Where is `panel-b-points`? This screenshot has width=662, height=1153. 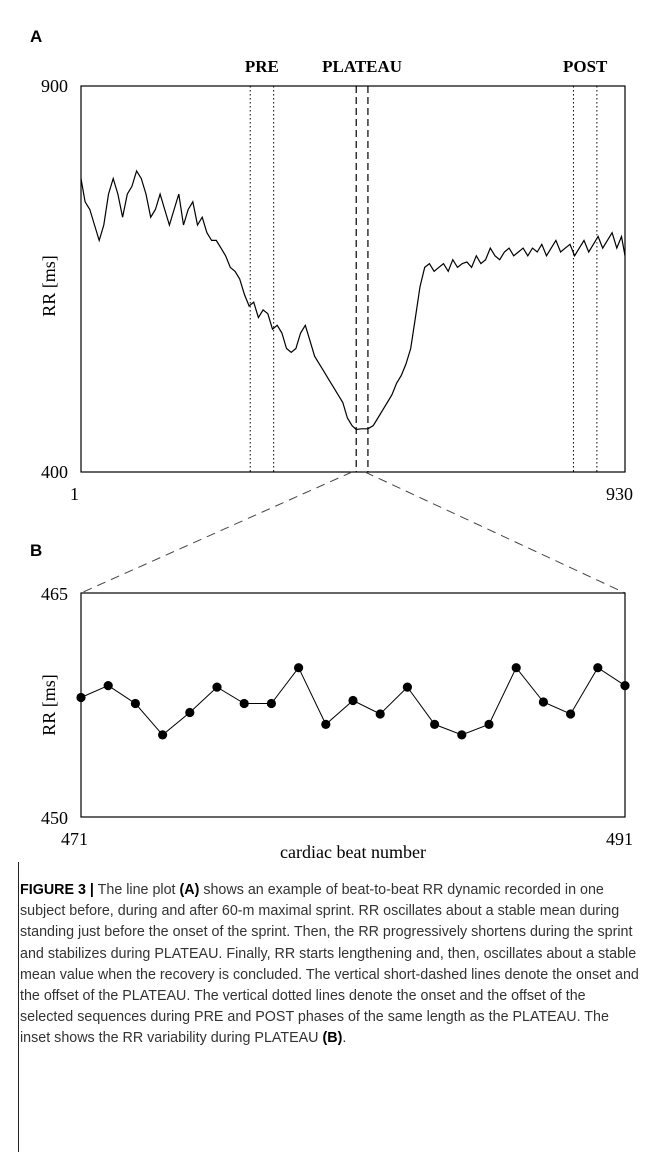 panel-b-points is located at coordinates (353, 701).